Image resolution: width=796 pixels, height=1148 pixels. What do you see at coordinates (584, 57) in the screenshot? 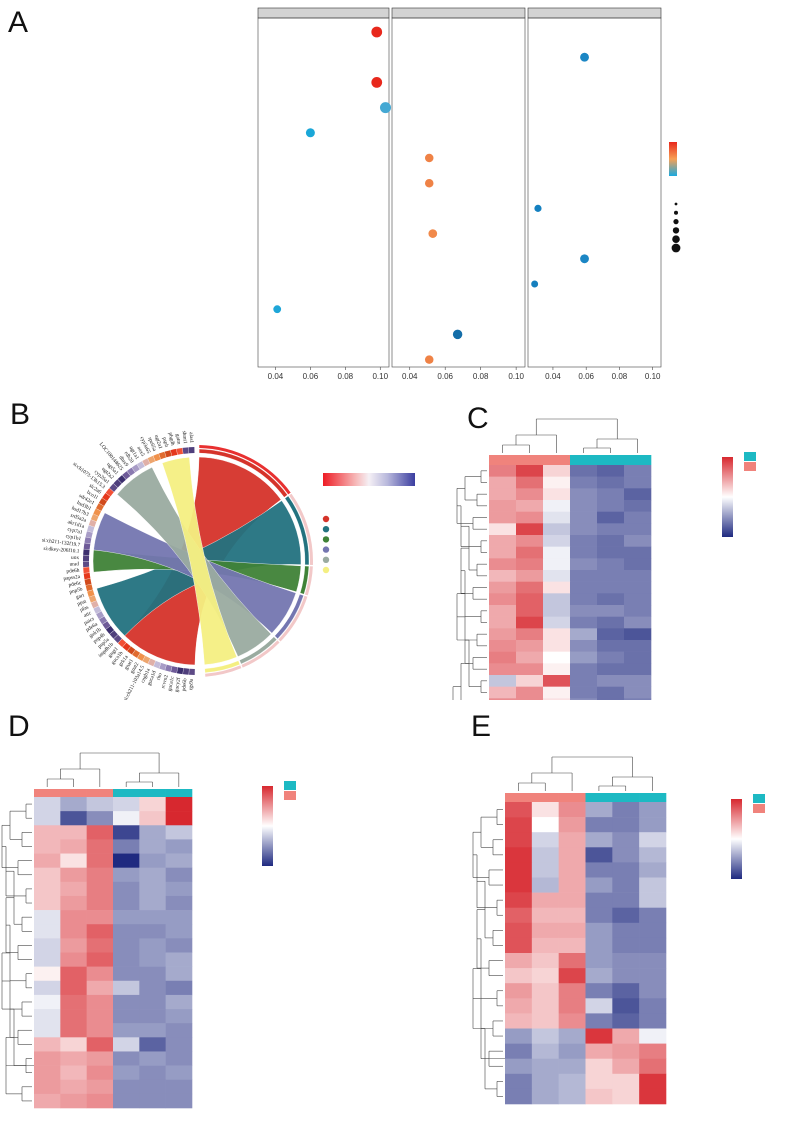
I see `dot-tetrapyrrole-binding` at bounding box center [584, 57].